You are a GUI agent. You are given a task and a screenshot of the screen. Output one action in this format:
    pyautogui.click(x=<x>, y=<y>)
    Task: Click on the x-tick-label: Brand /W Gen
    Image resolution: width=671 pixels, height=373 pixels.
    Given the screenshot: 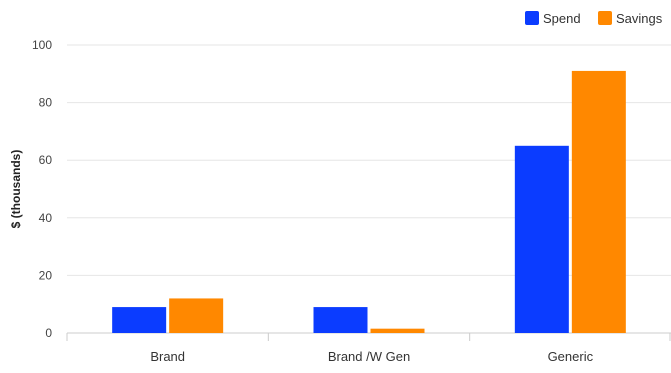 What is the action you would take?
    pyautogui.click(x=369, y=356)
    